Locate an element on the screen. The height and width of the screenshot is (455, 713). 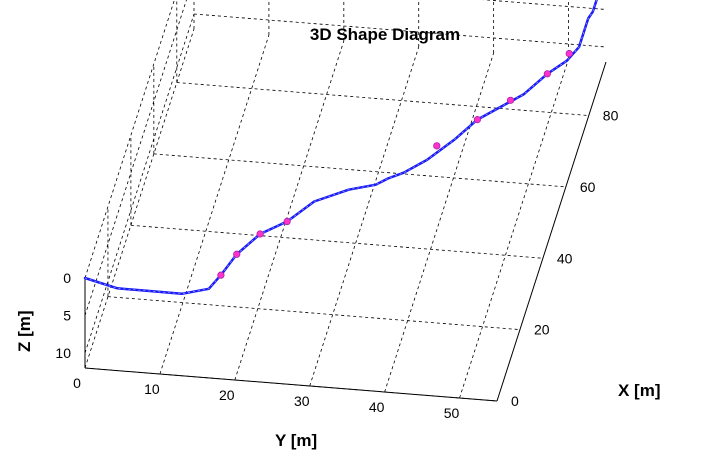
y-tick-label: 20 is located at coordinates (227, 395).